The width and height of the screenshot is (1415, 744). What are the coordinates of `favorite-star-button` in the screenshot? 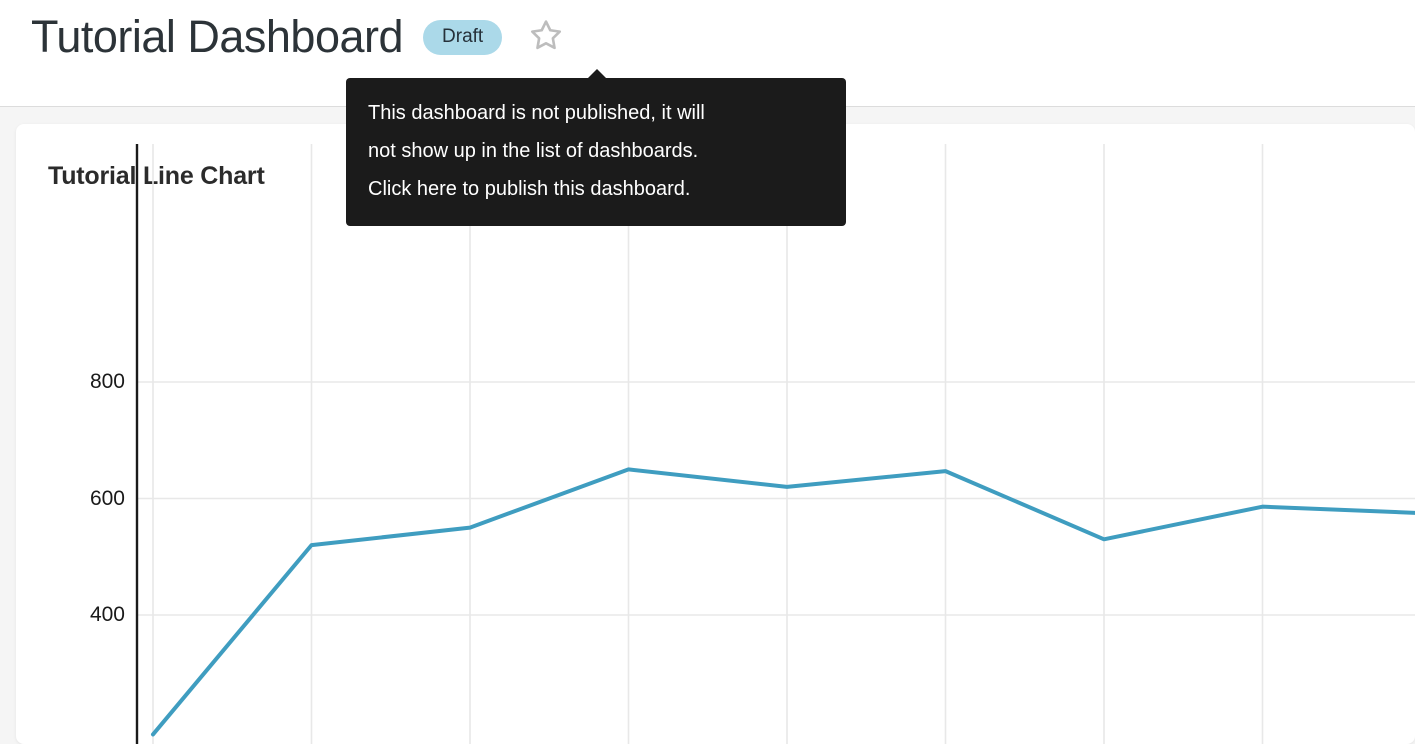 It's located at (546, 37).